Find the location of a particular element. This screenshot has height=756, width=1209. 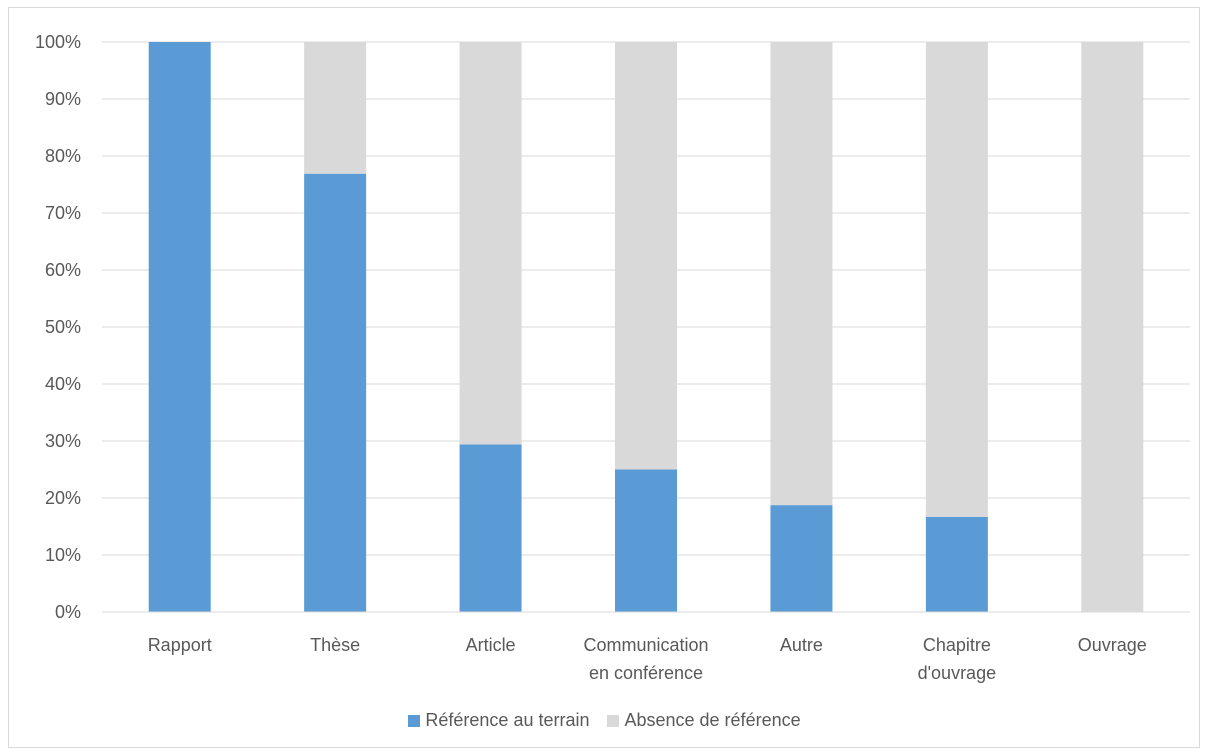

legend-item-terrain: Référence au terrain is located at coordinates (498, 720).